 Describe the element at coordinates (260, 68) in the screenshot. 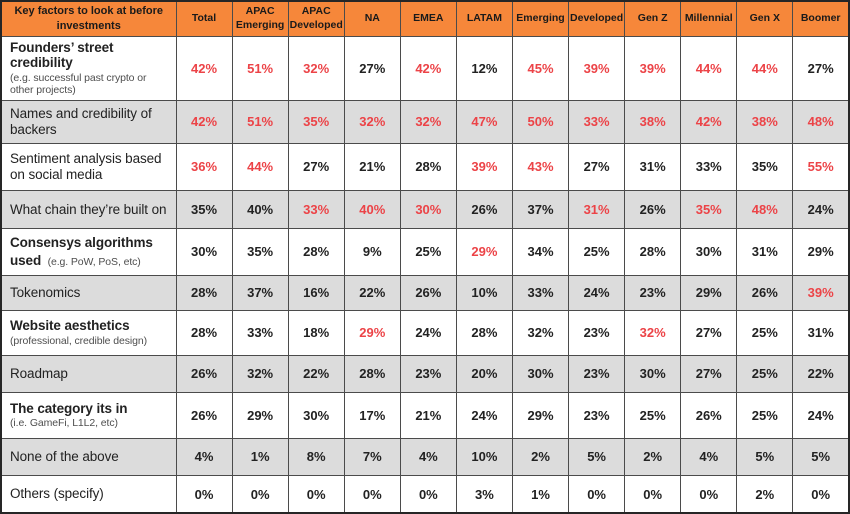

I see `value-cell-highlighted: 51%` at that location.